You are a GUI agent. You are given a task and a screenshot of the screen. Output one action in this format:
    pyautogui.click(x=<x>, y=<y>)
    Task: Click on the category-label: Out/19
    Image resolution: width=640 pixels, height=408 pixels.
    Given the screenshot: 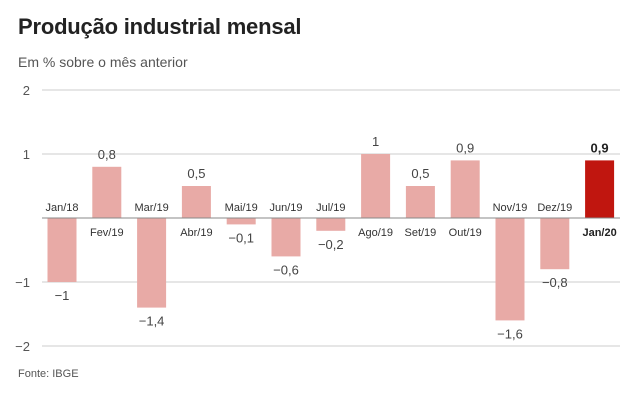 What is the action you would take?
    pyautogui.click(x=465, y=233)
    